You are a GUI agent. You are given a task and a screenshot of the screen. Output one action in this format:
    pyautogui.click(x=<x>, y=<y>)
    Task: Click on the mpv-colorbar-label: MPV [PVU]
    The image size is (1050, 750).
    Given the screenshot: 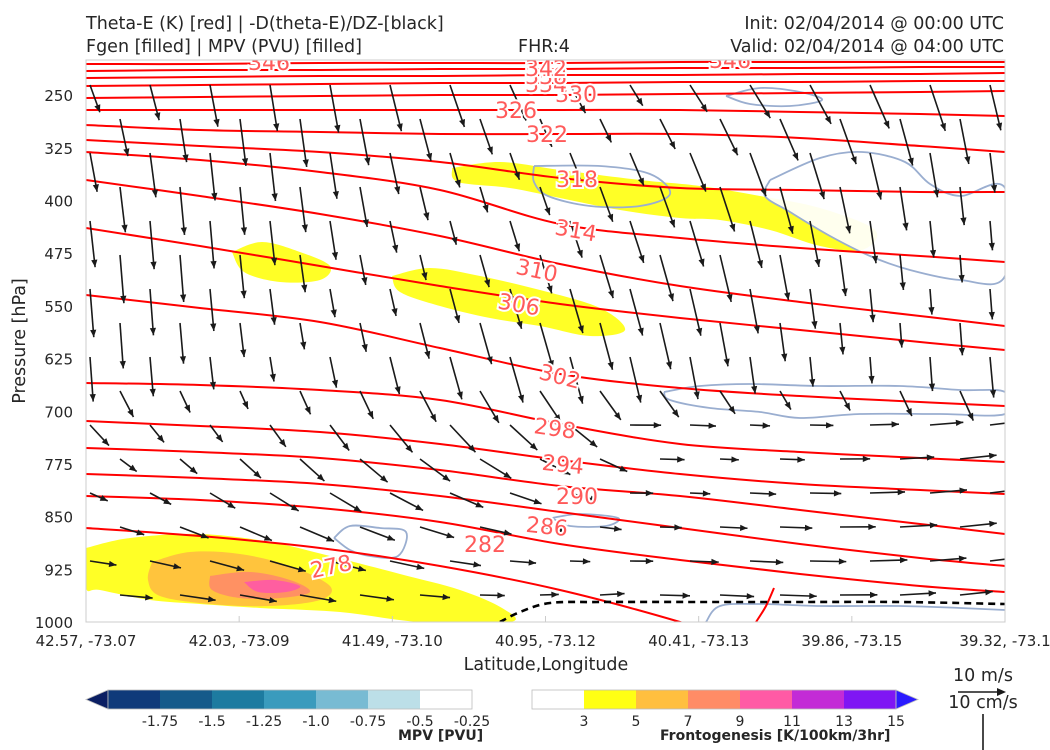 What is the action you would take?
    pyautogui.click(x=441, y=736)
    